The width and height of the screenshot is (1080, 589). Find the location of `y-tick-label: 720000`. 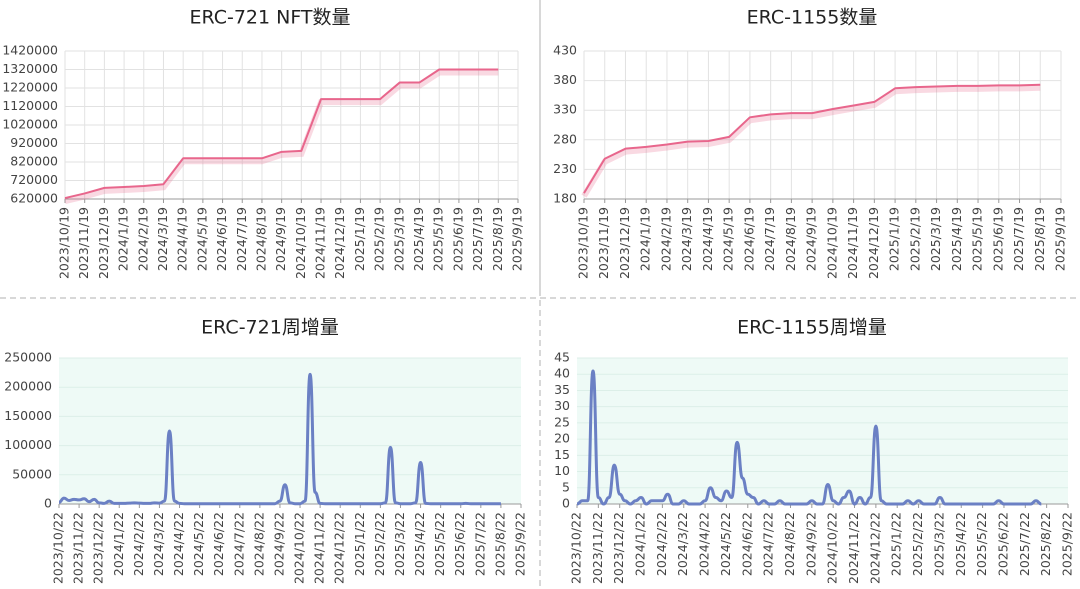

y-tick-label: 720000 is located at coordinates (34, 179).